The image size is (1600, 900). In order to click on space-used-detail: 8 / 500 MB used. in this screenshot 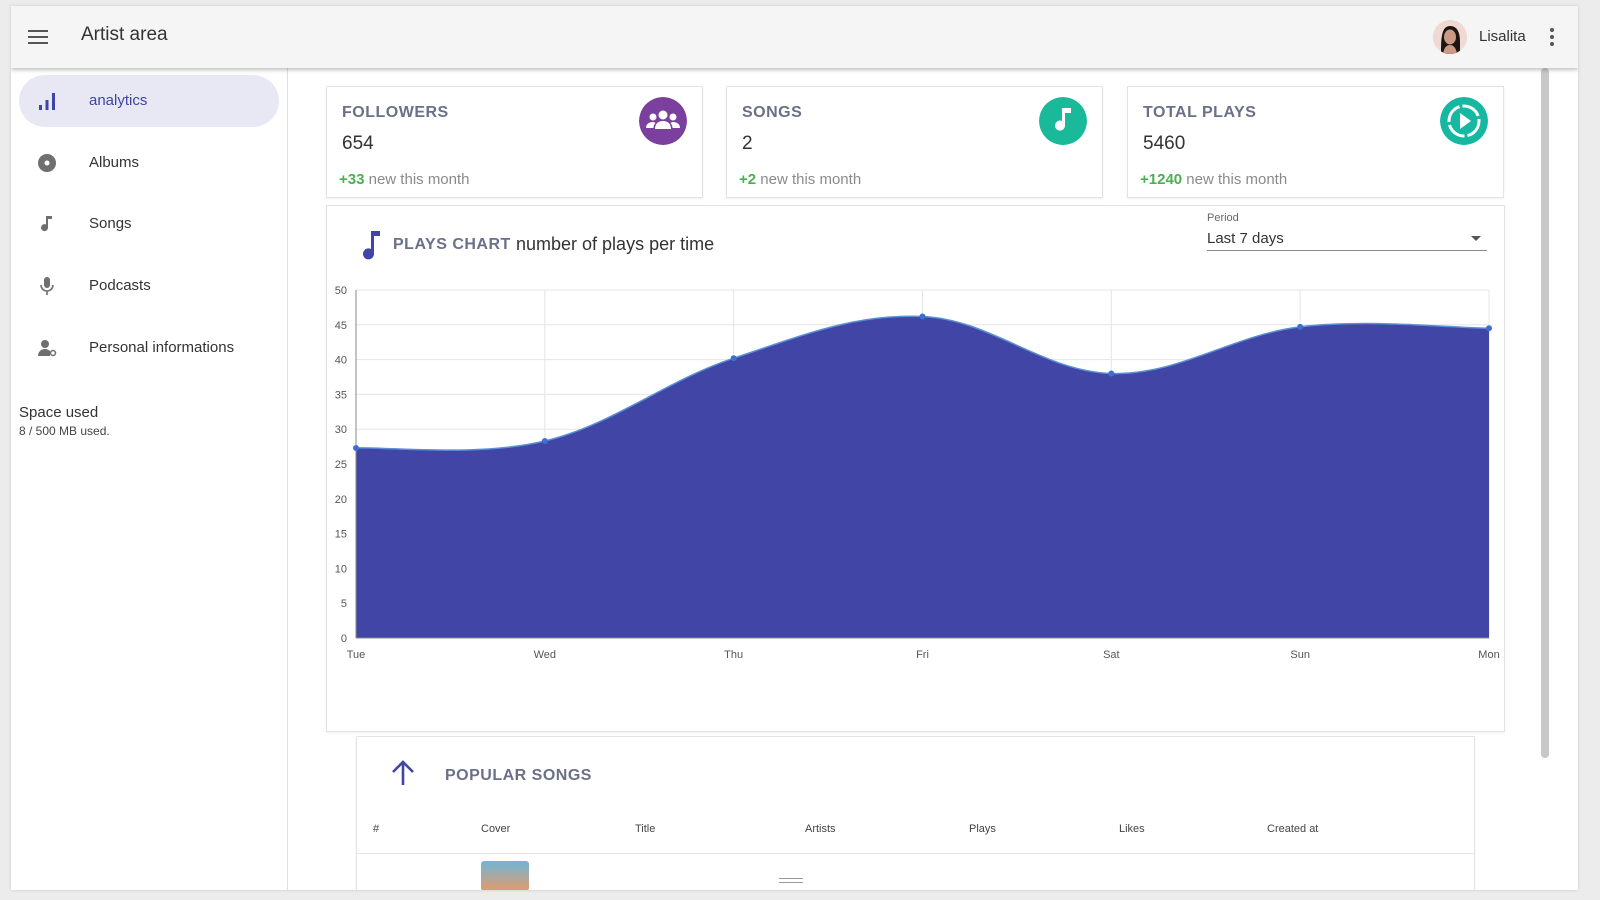, I will do `click(64, 431)`.